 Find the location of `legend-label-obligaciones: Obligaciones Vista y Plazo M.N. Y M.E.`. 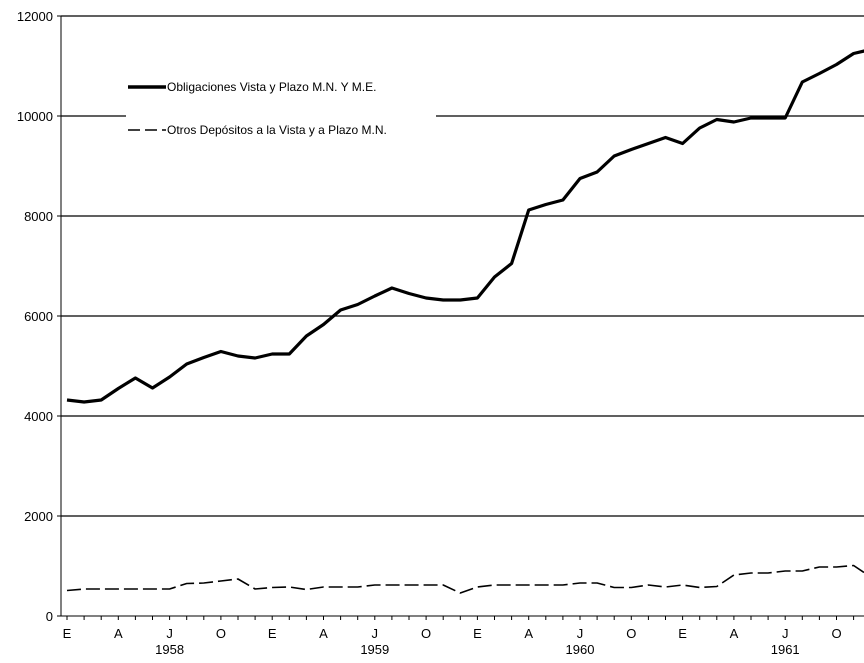

legend-label-obligaciones: Obligaciones Vista y Plazo M.N. Y M.E. is located at coordinates (271, 87).